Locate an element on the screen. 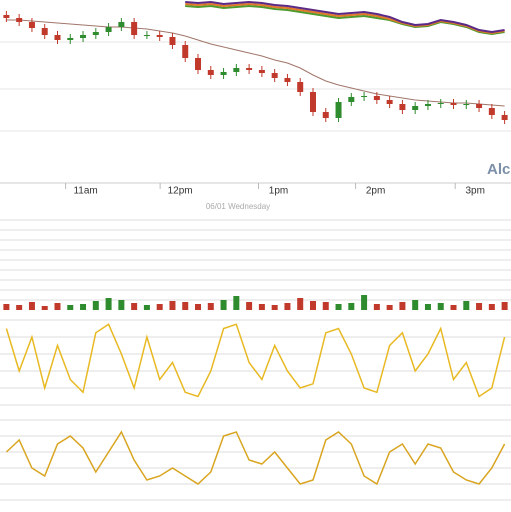 The image size is (511, 512). x-tick-label: 2pm is located at coordinates (375, 191).